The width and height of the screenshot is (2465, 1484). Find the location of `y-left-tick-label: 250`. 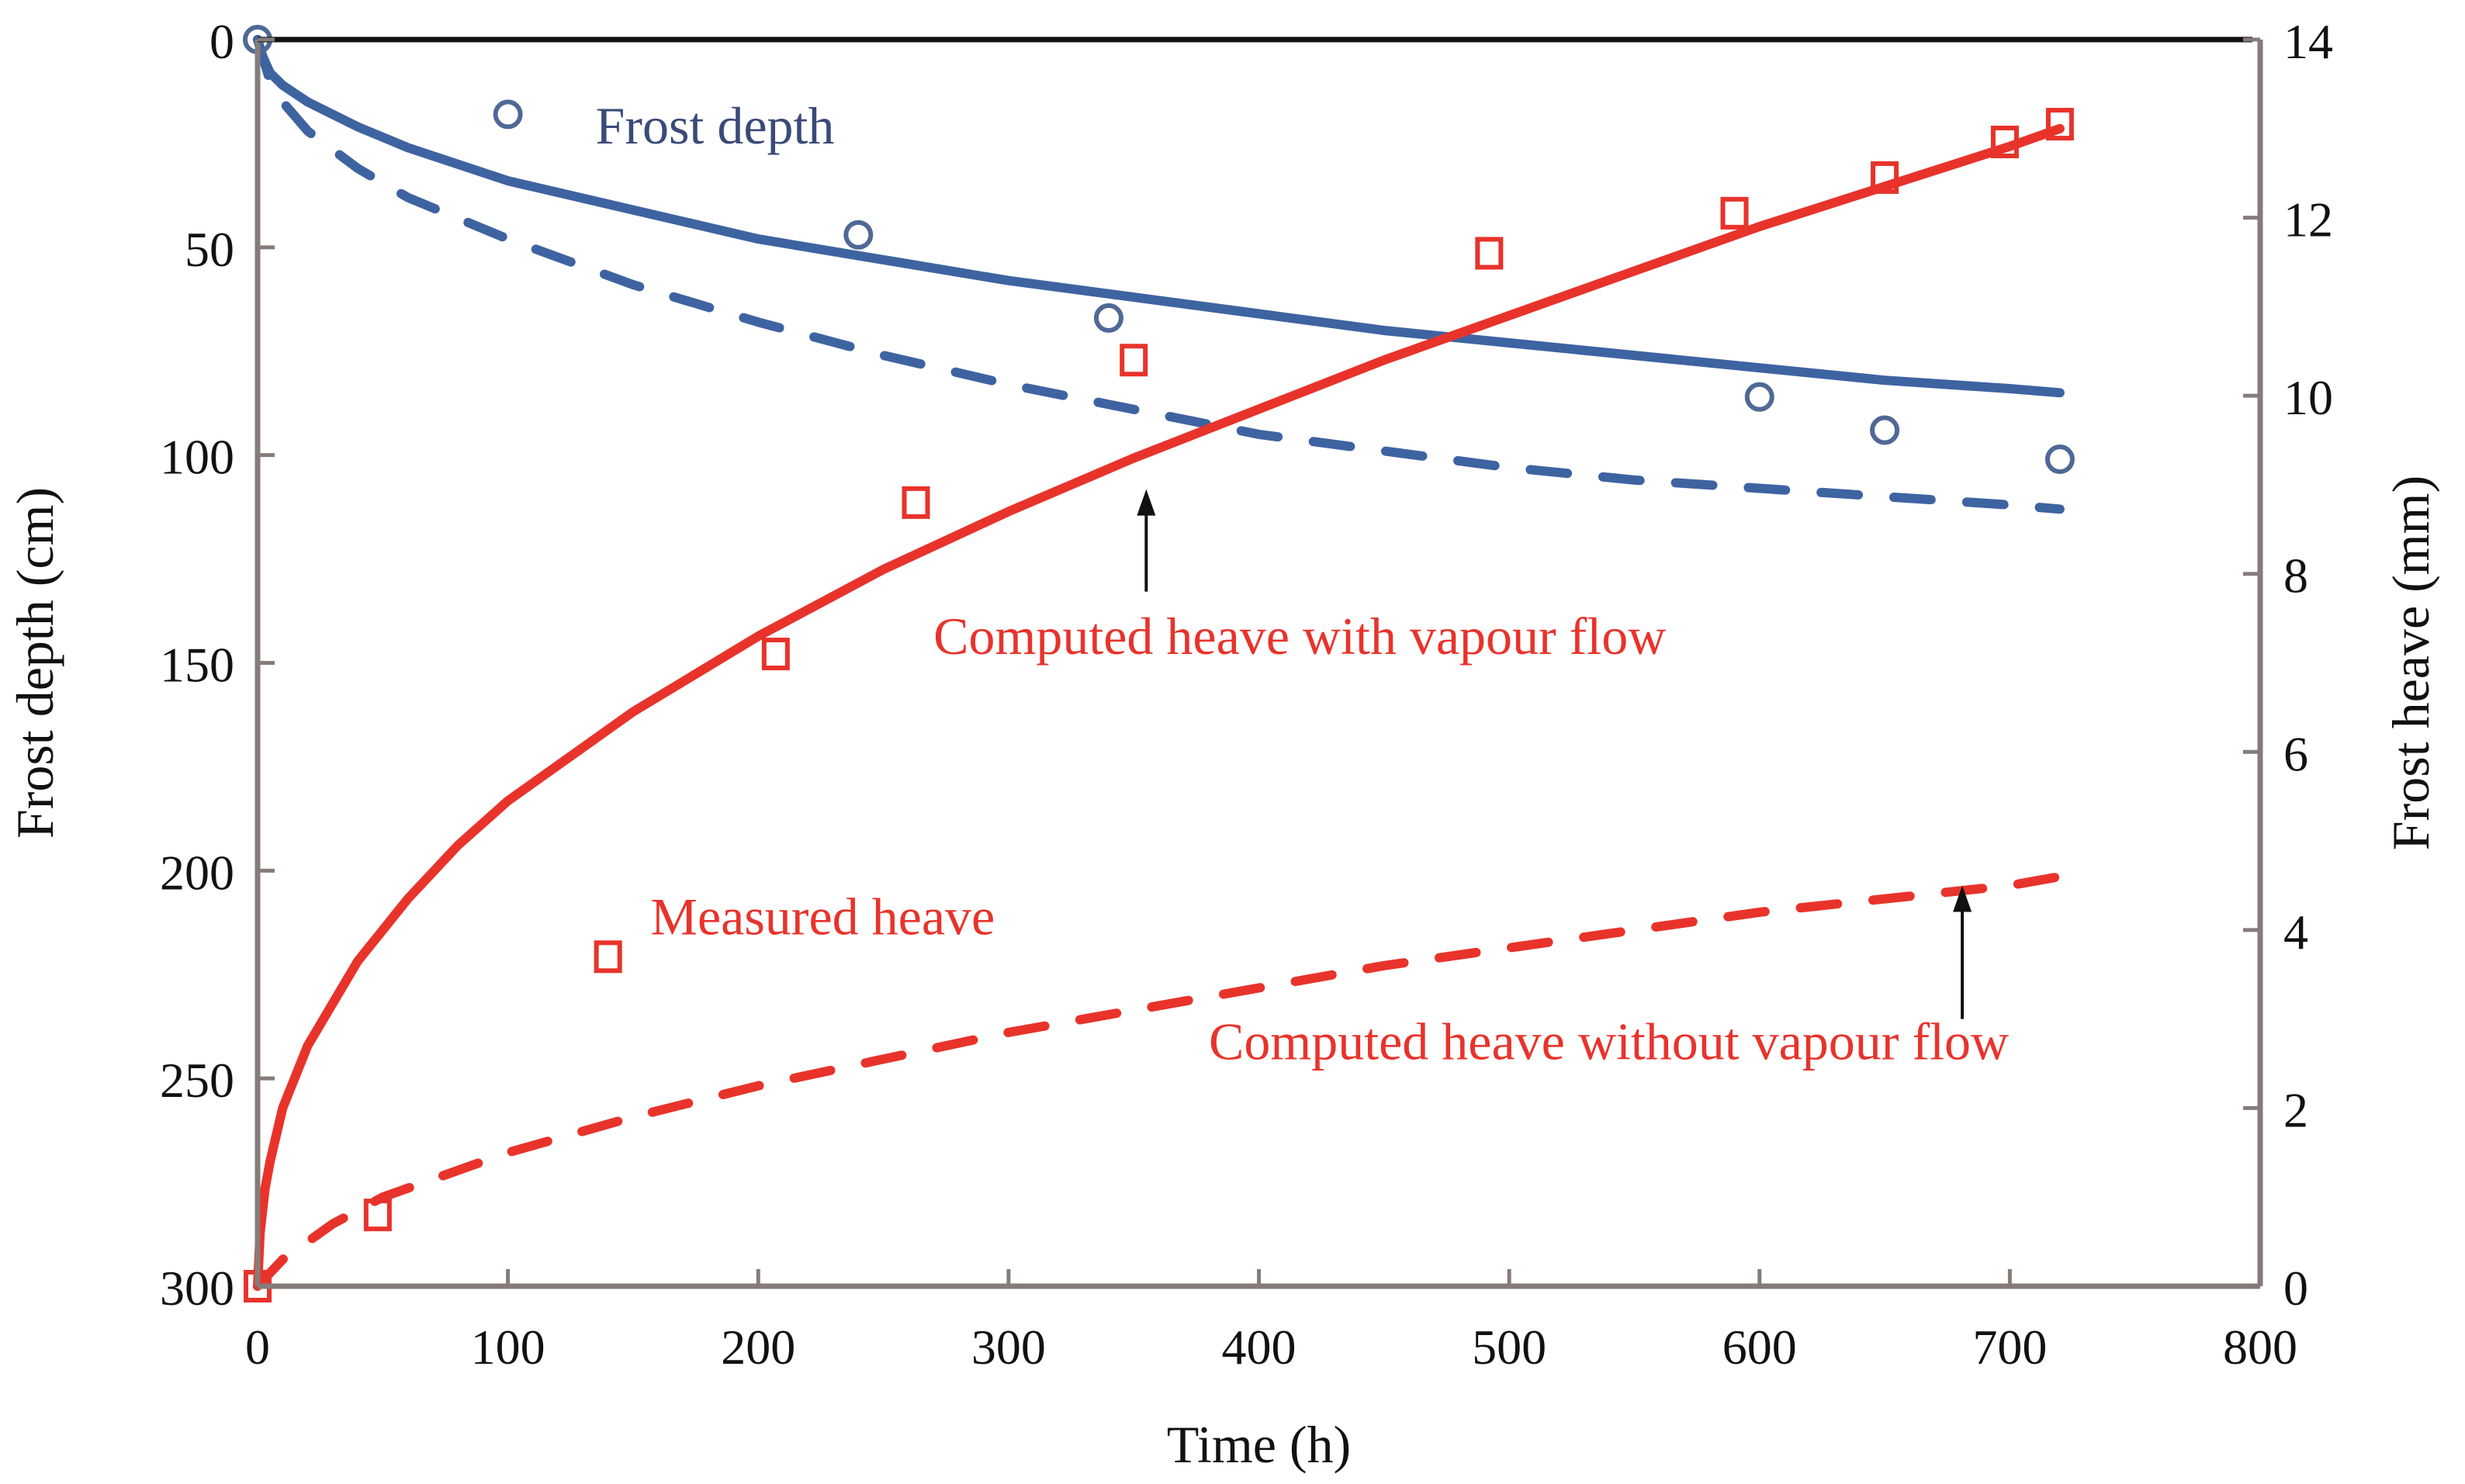

y-left-tick-label: 250 is located at coordinates (197, 1080).